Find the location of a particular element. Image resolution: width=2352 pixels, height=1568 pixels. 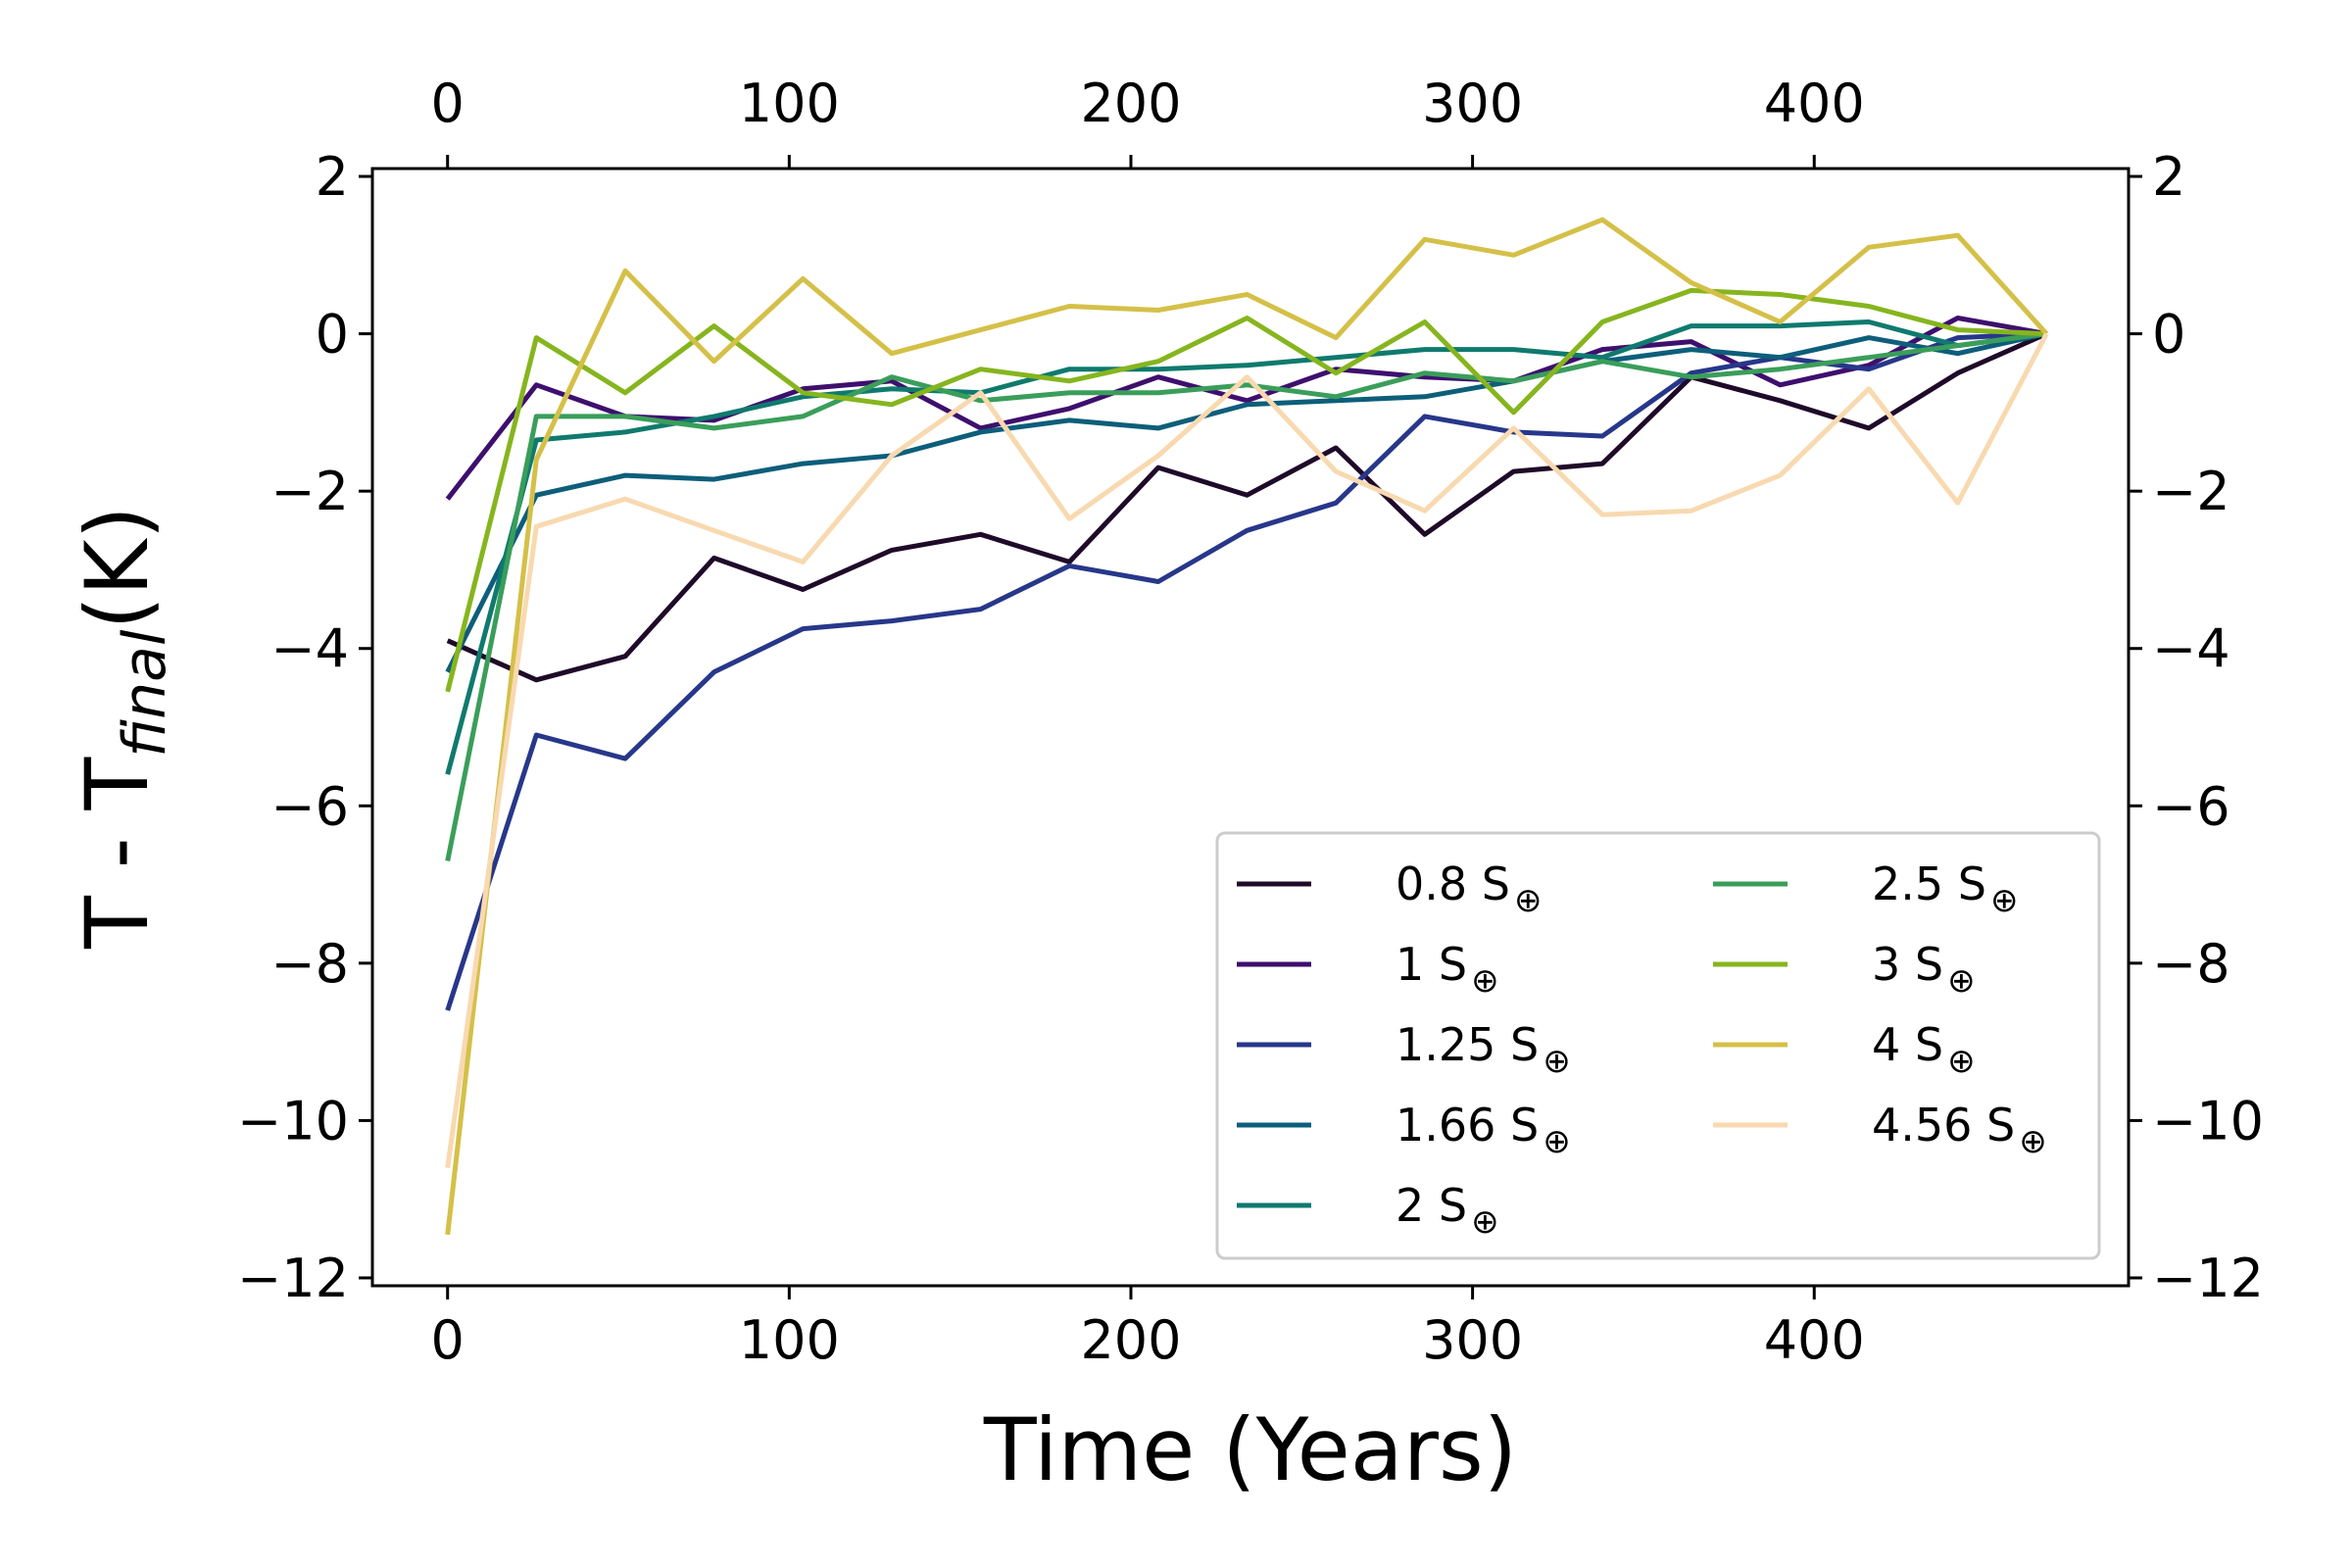

legend-item: 2.5 S ⊕ is located at coordinates (1865, 889).